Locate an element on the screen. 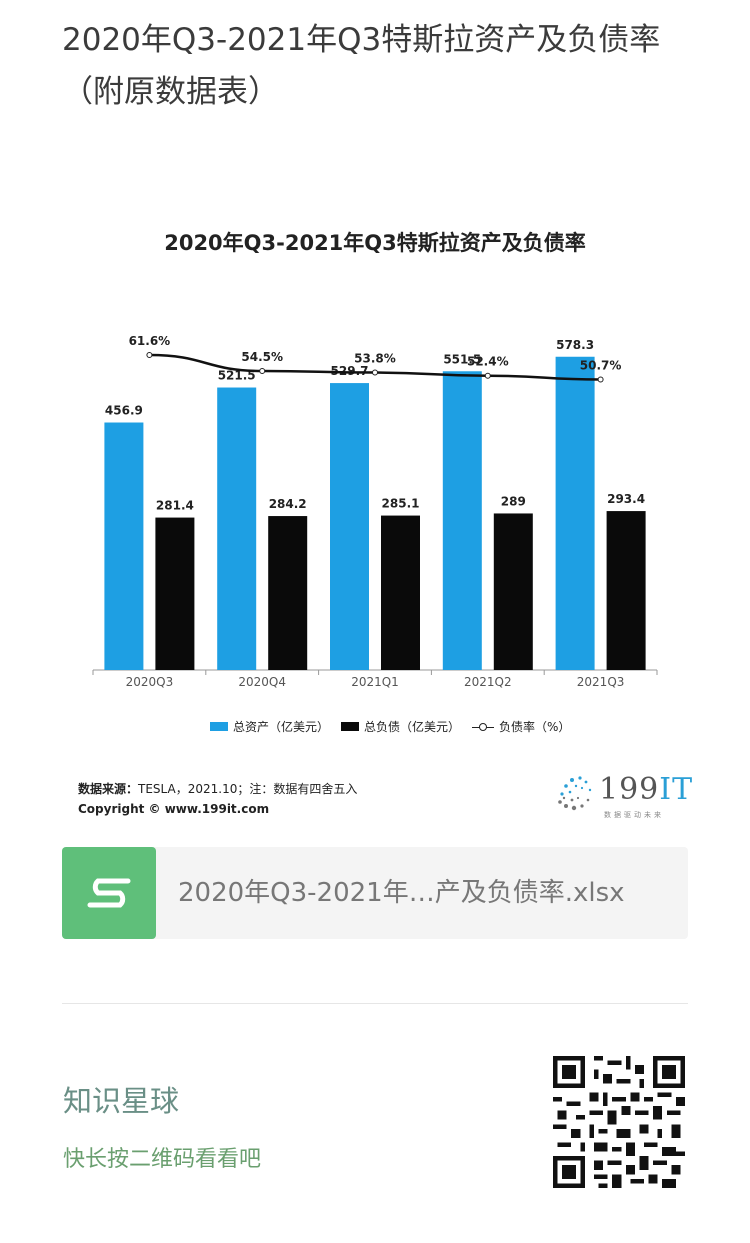 This screenshot has height=1243, width=750. dandelion-icon is located at coordinates (575, 793).